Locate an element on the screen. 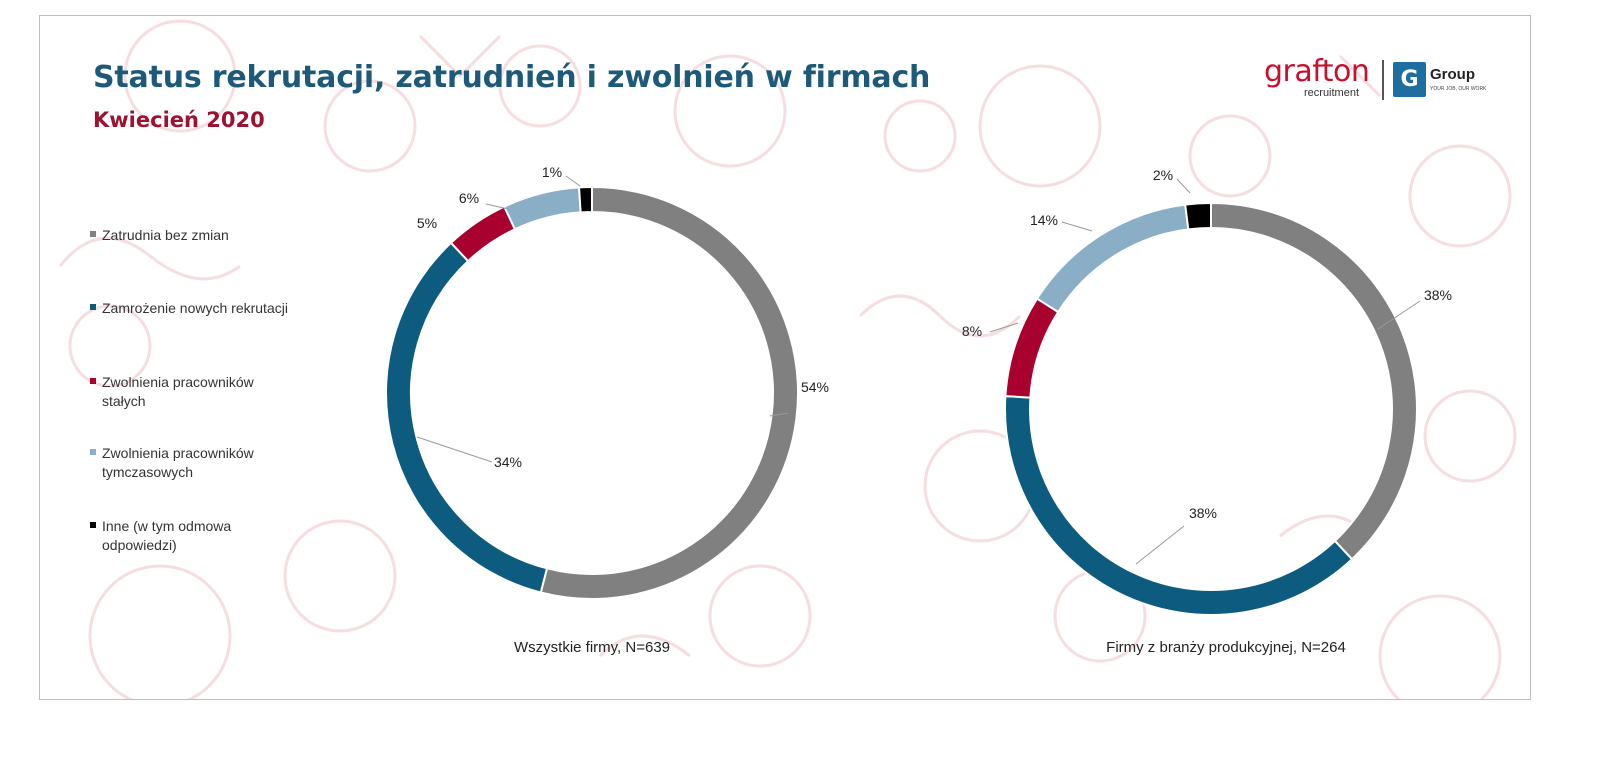  logo-subtext: recruitment is located at coordinates (1332, 93).